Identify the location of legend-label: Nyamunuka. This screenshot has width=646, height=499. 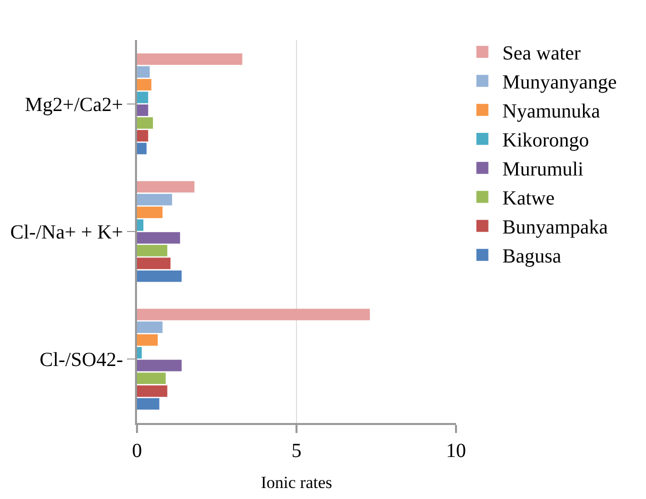
(551, 111).